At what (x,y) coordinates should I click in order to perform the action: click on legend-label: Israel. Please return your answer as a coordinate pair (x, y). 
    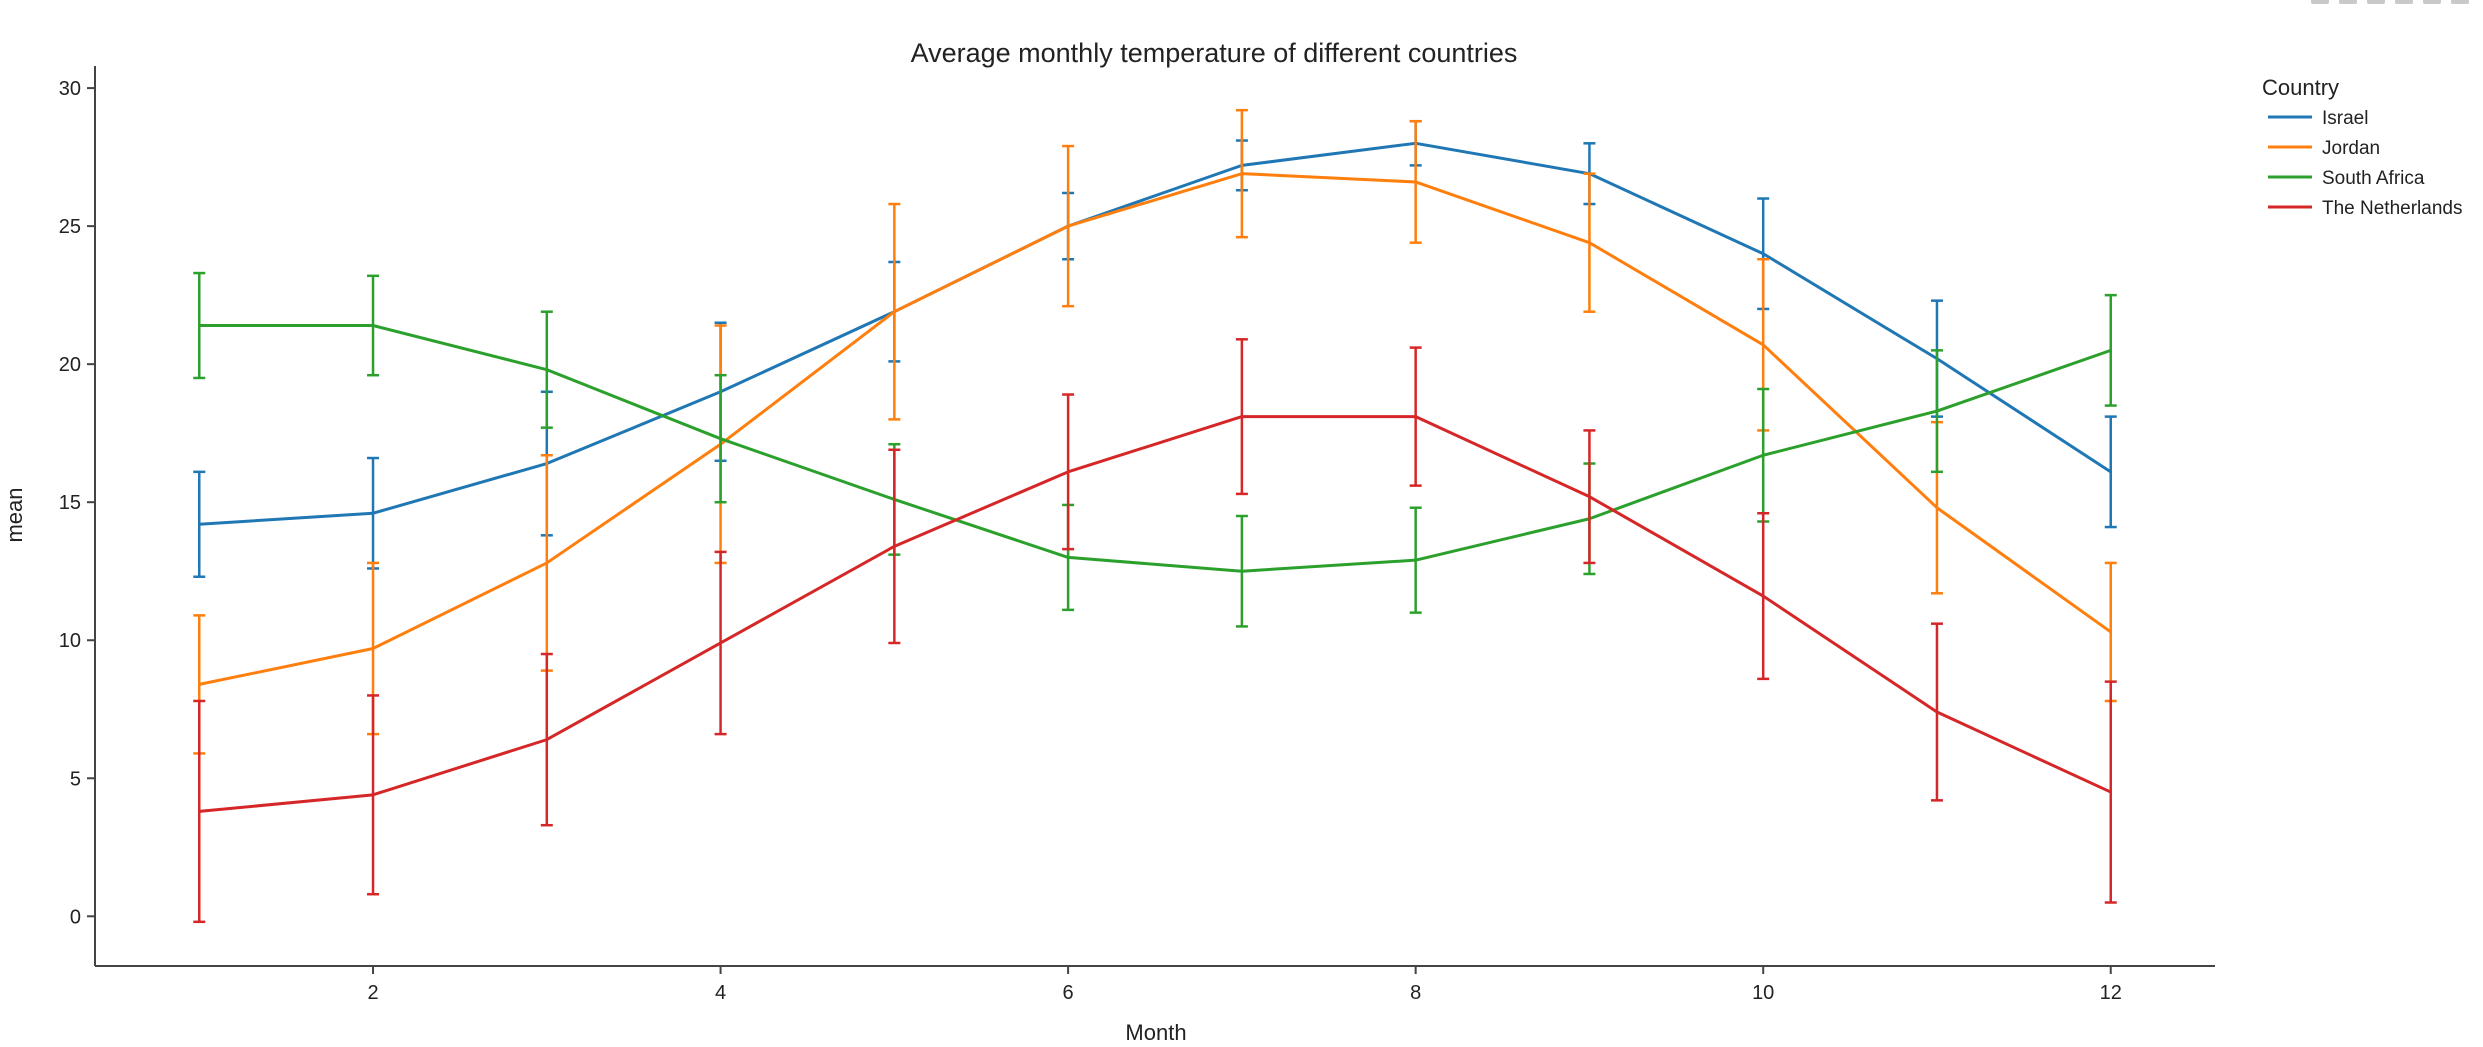
    Looking at the image, I should click on (2345, 118).